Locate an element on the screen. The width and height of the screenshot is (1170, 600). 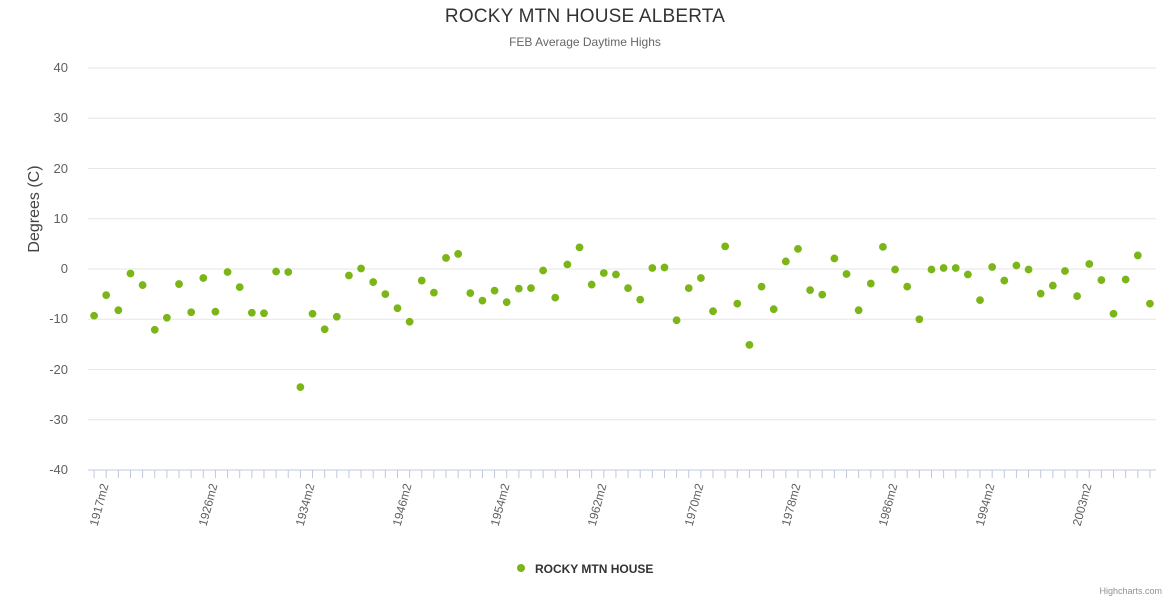
y-axis-tick-label: -40 is located at coordinates (58, 469).